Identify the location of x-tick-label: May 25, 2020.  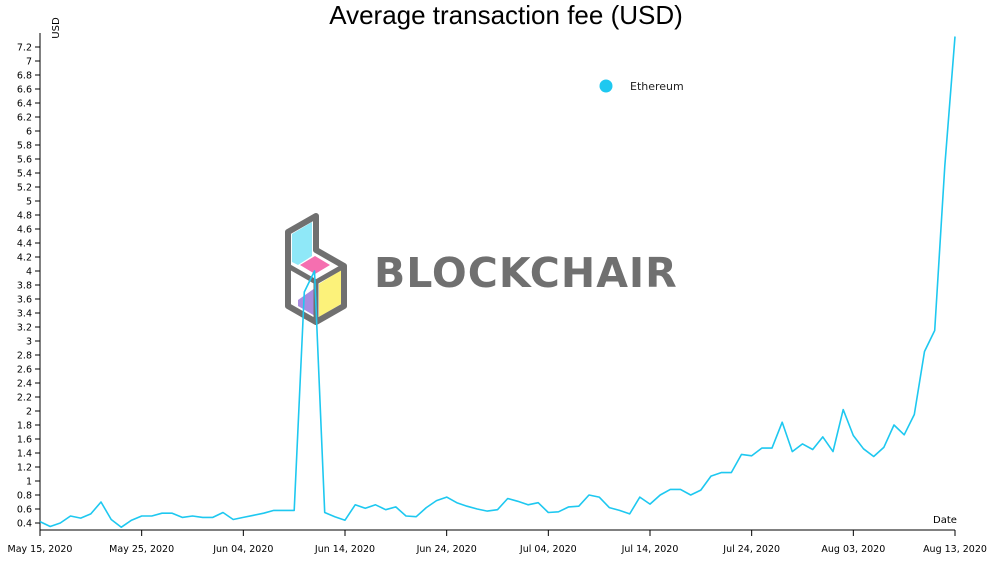
(141, 549).